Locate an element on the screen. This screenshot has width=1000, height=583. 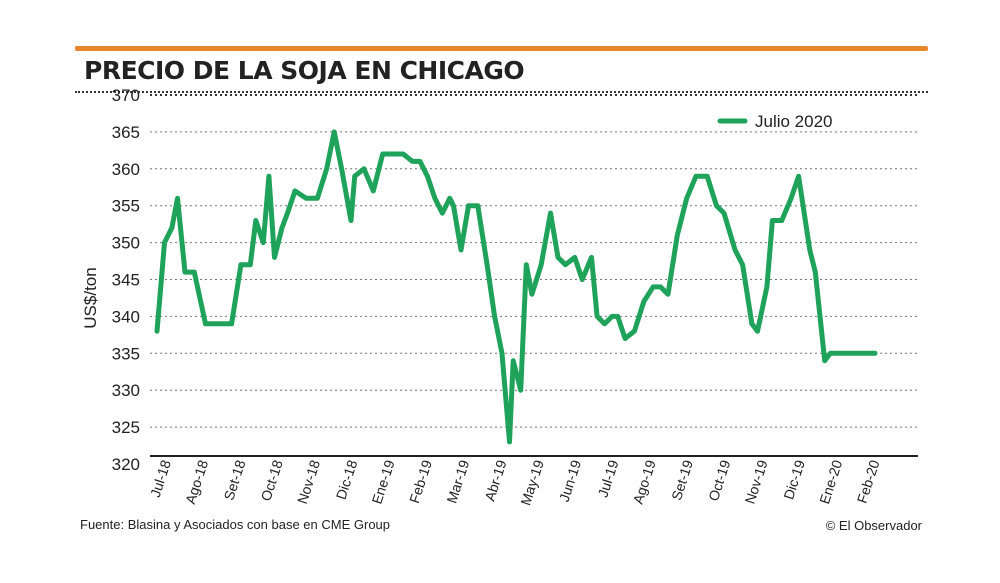
credit-note: © El Observador is located at coordinates (873, 525).